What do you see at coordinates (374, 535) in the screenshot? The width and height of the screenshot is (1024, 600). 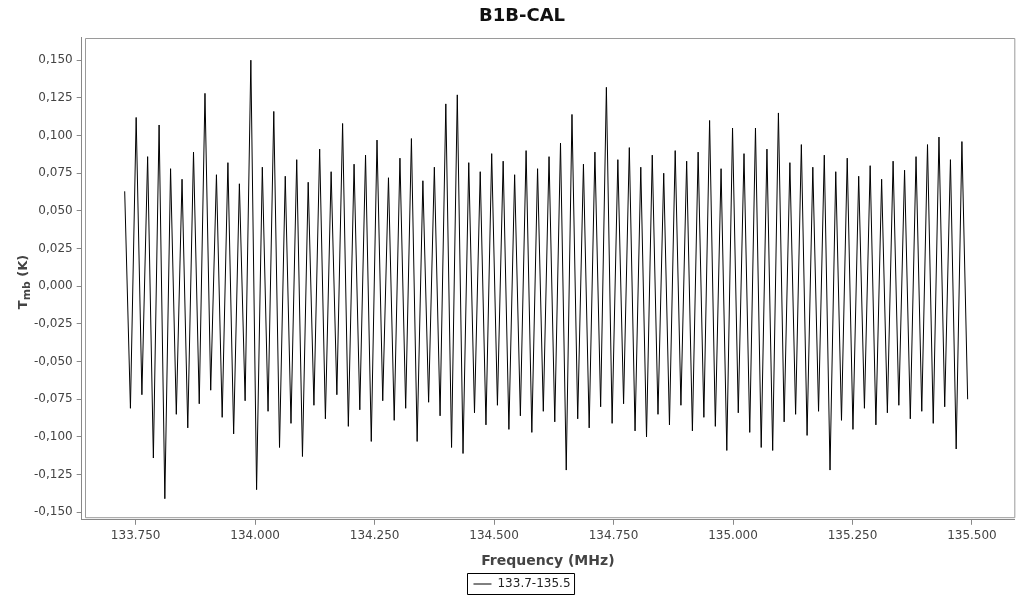 I see `x-tick-label: 134.250` at bounding box center [374, 535].